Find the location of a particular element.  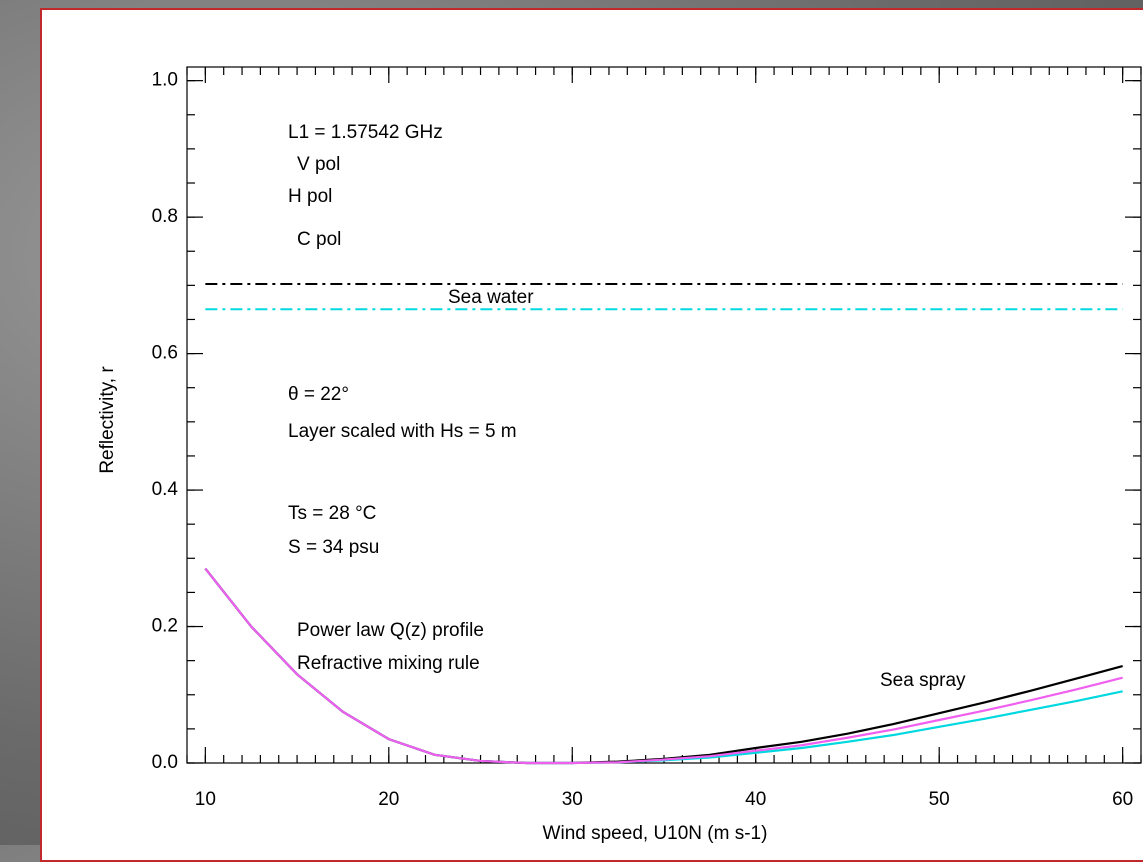

y-tick-label: 0.8 is located at coordinates (165, 216).